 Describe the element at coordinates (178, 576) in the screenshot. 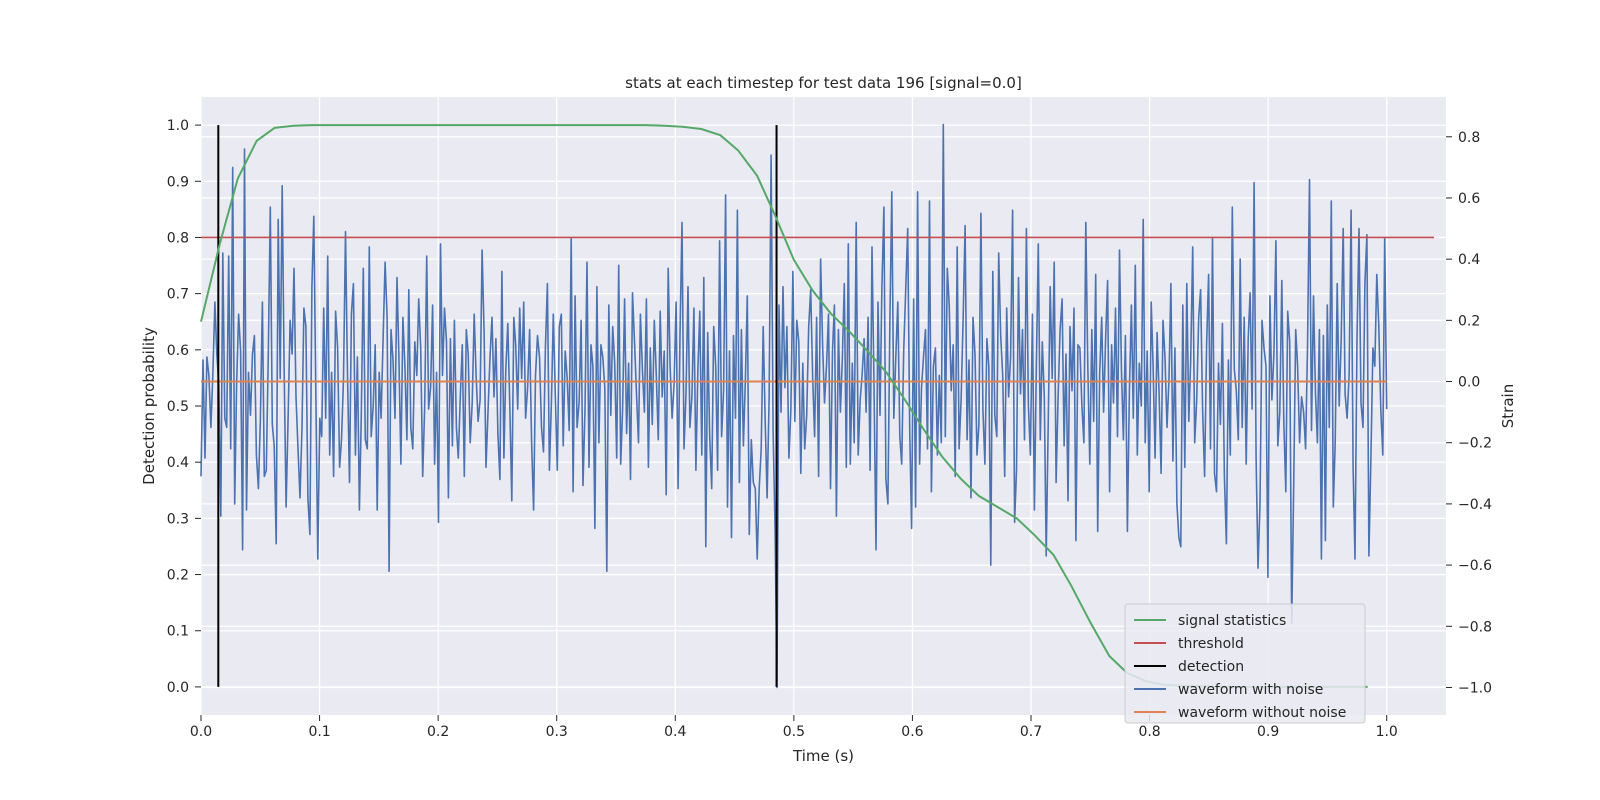

I see `y-tick-label: 0.2` at that location.